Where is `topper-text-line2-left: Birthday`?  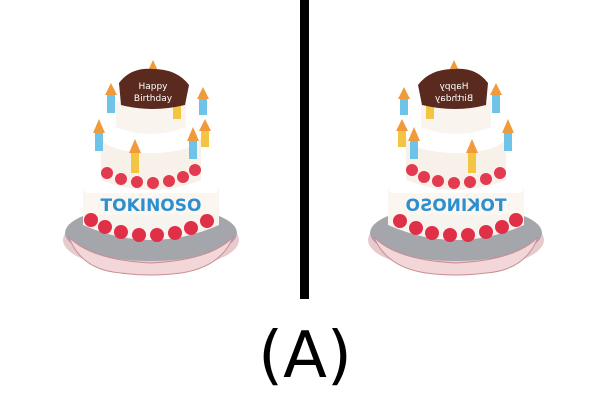
topper-text-line2-left: Birthday is located at coordinates (153, 99).